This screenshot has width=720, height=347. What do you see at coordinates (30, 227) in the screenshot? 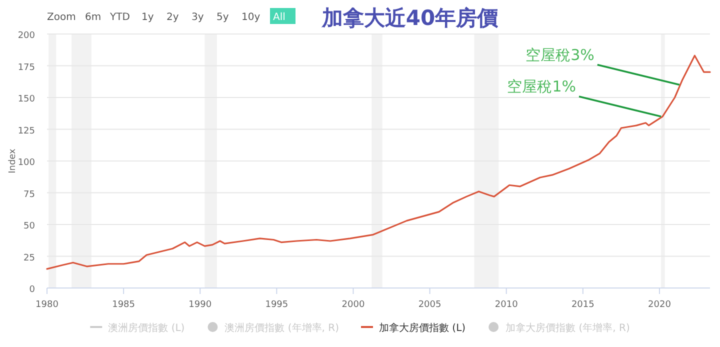
I see `y-tick-label: 50` at bounding box center [30, 227].